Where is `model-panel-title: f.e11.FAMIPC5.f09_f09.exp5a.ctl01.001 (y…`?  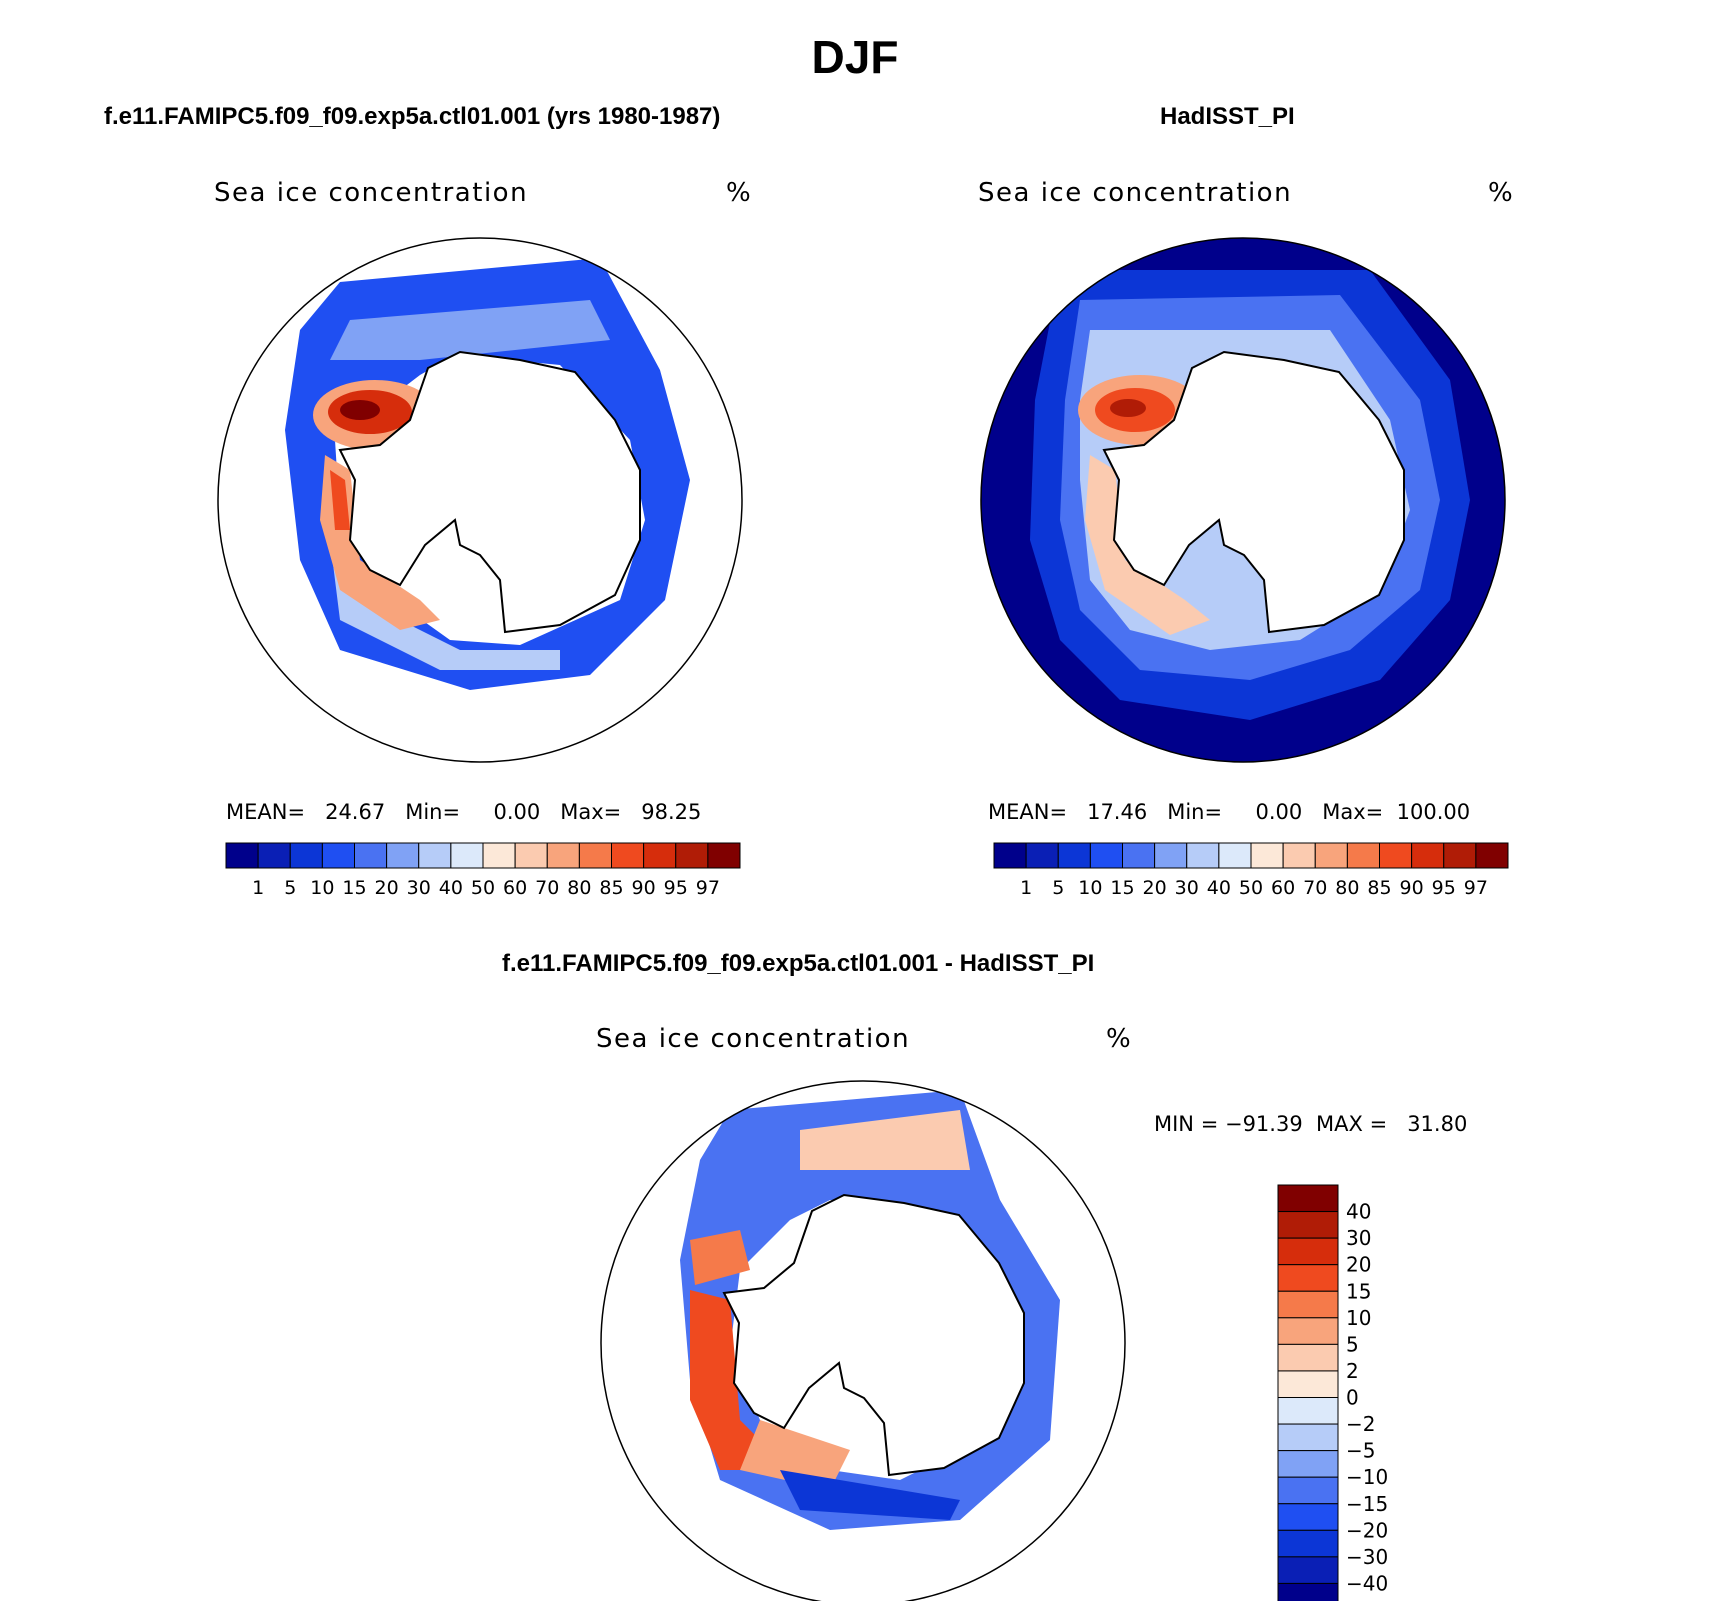
model-panel-title: f.e11.FAMIPC5.f09_f09.exp5a.ctl01.001 (y… is located at coordinates (412, 116).